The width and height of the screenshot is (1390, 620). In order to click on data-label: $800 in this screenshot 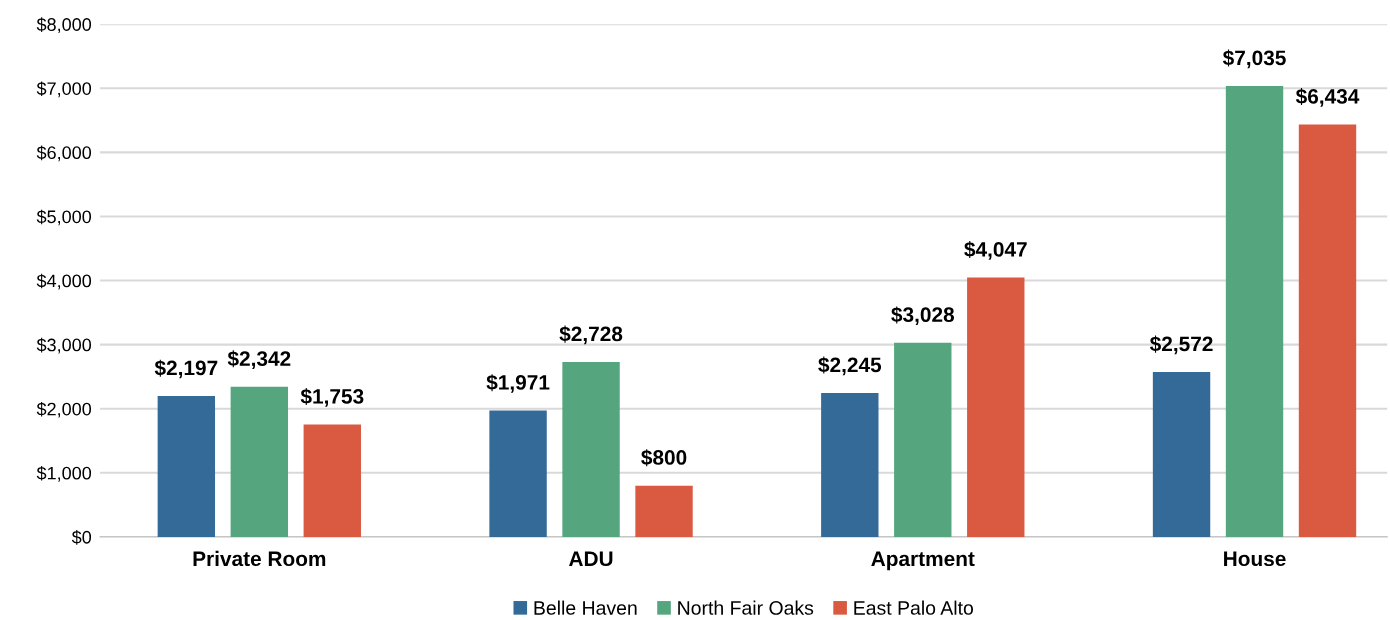, I will do `click(664, 458)`.